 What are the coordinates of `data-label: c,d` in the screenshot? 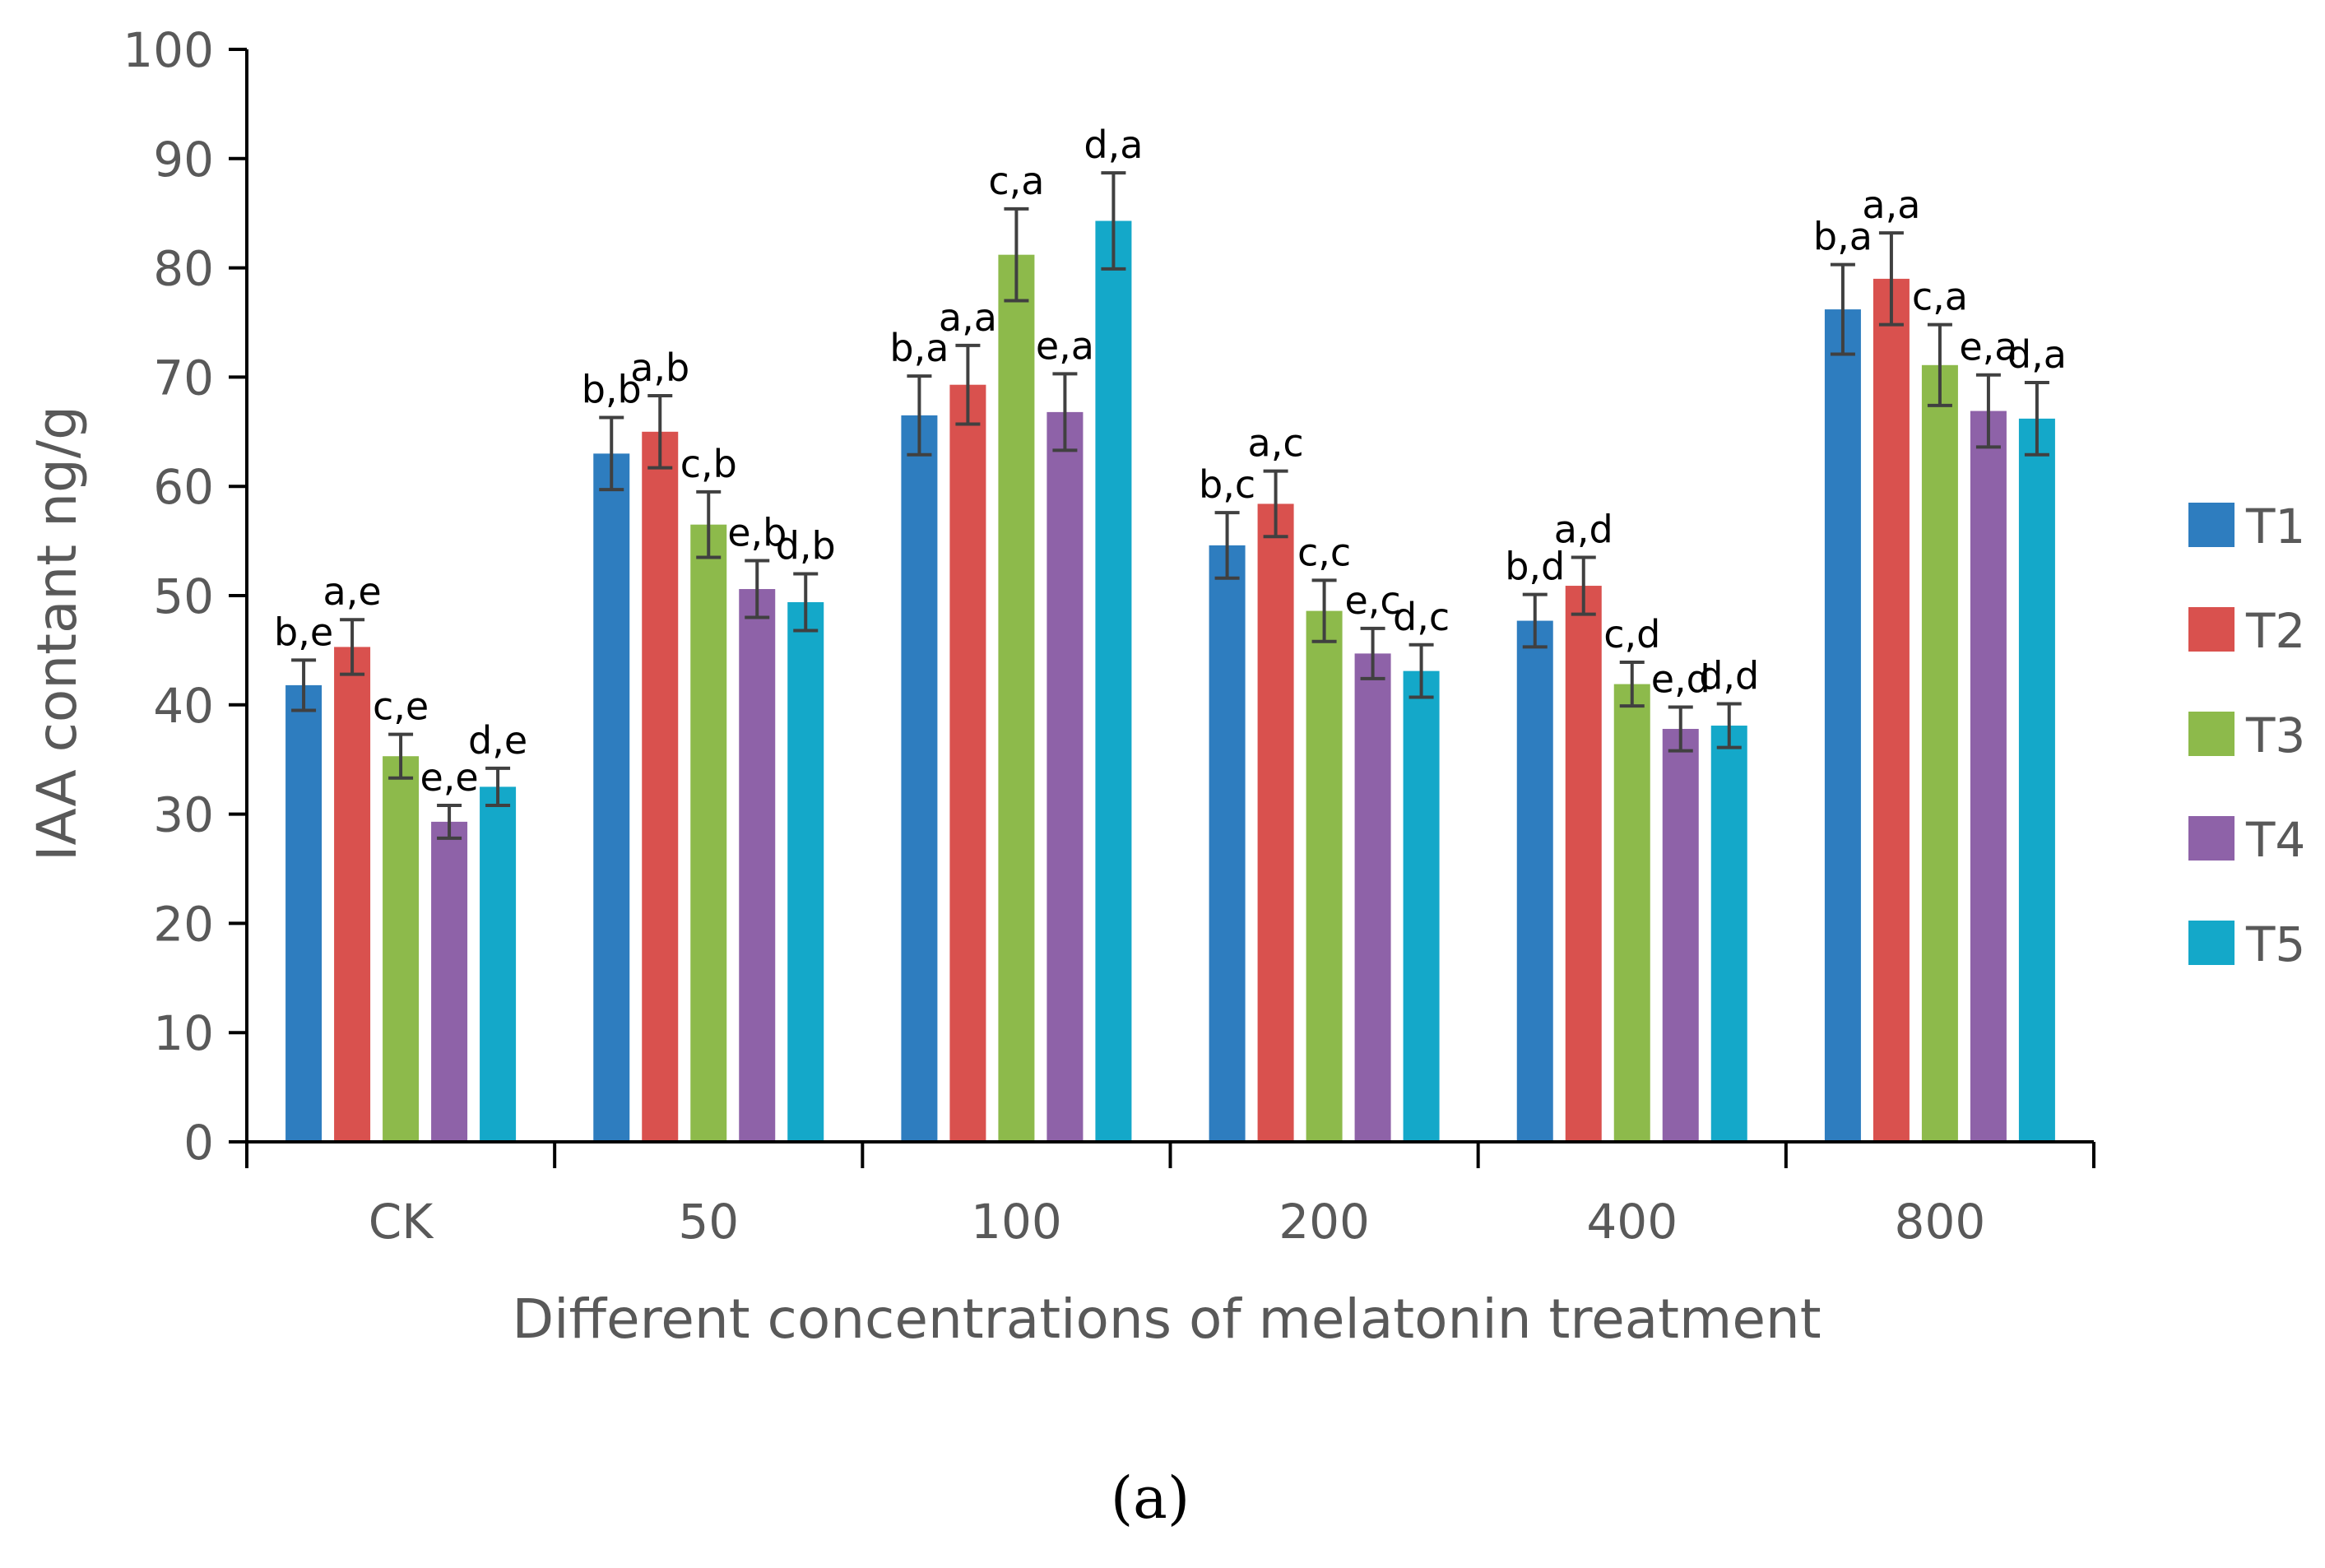 It's located at (1632, 634).